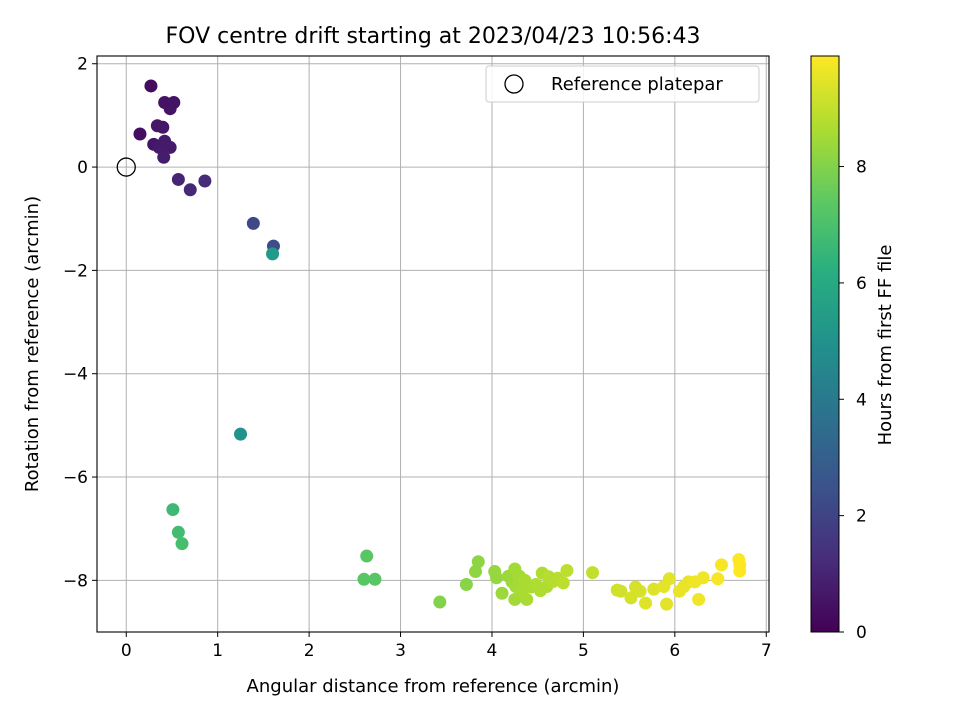  I want to click on x-tick-label: 5, so click(583, 651).